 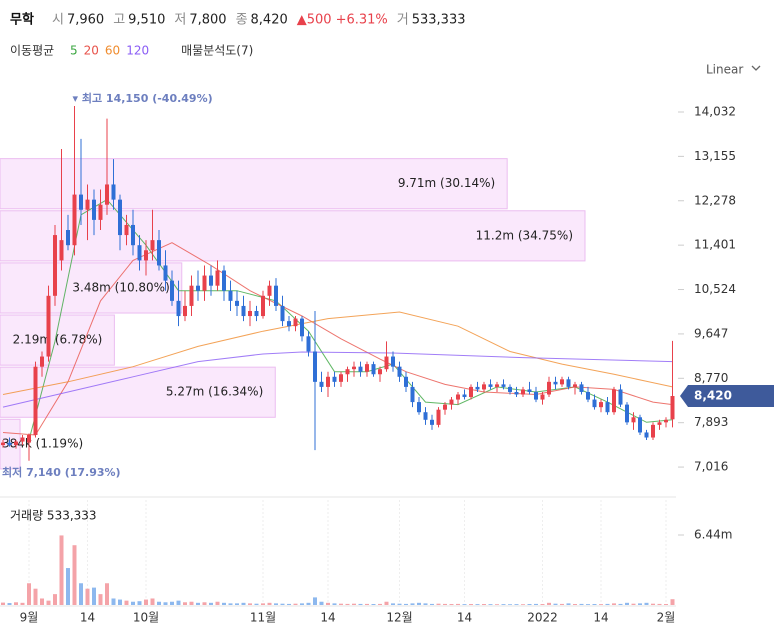 What do you see at coordinates (446, 183) in the screenshot?
I see `volume-profile-label: 9.71m (30.14%)` at bounding box center [446, 183].